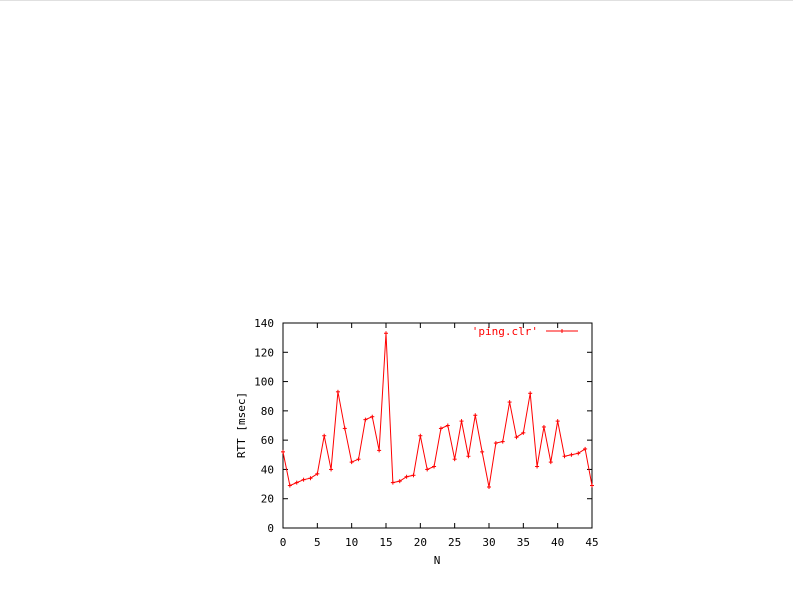 The image size is (793, 595). Describe the element at coordinates (523, 542) in the screenshot. I see `x-tick-label-7: 35` at that location.